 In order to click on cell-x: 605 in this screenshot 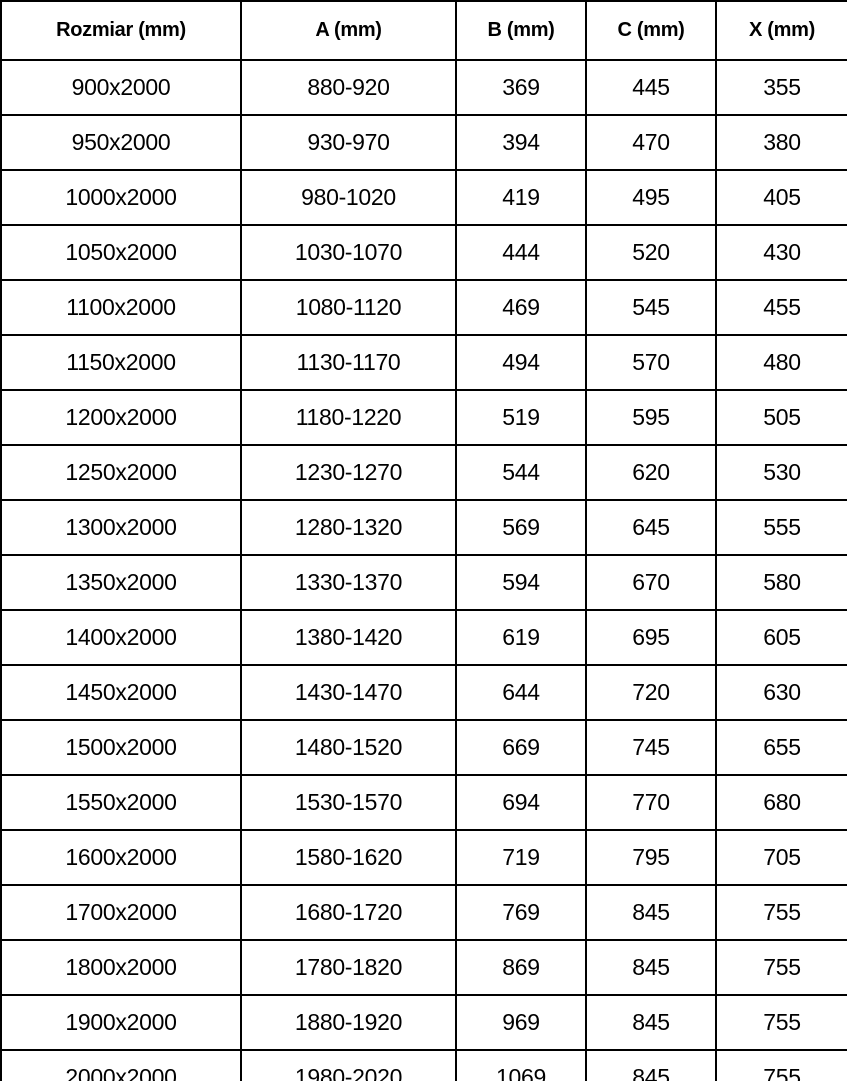, I will do `click(781, 637)`.